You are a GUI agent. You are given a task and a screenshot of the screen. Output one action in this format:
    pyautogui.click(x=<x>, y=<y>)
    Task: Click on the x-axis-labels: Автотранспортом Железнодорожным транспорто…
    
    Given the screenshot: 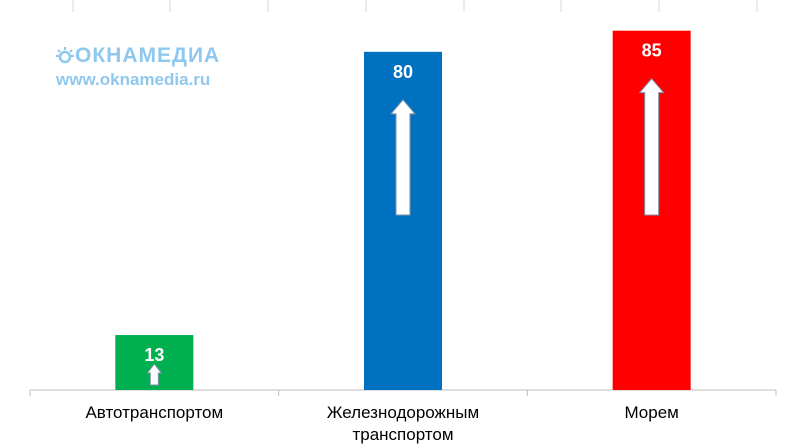 What is the action you would take?
    pyautogui.click(x=381, y=423)
    